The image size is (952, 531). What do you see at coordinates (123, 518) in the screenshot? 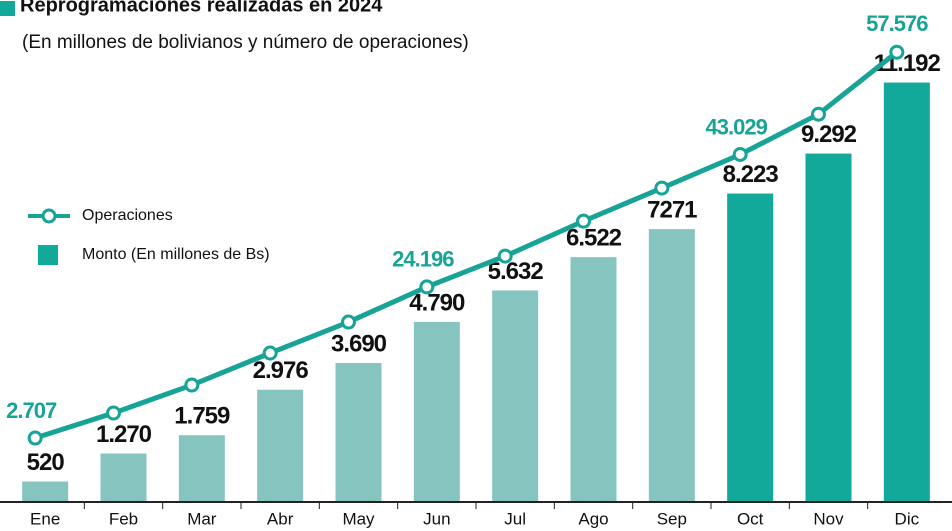
I see `x-tick-label: Feb` at bounding box center [123, 518].